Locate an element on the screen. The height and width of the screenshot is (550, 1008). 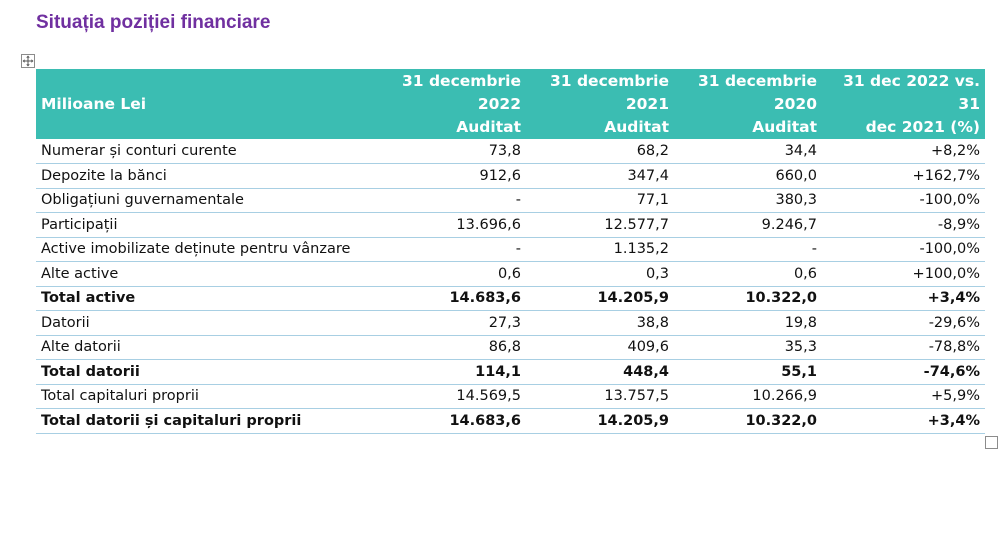
cell-2021: 1.135,2 is located at coordinates (600, 249).